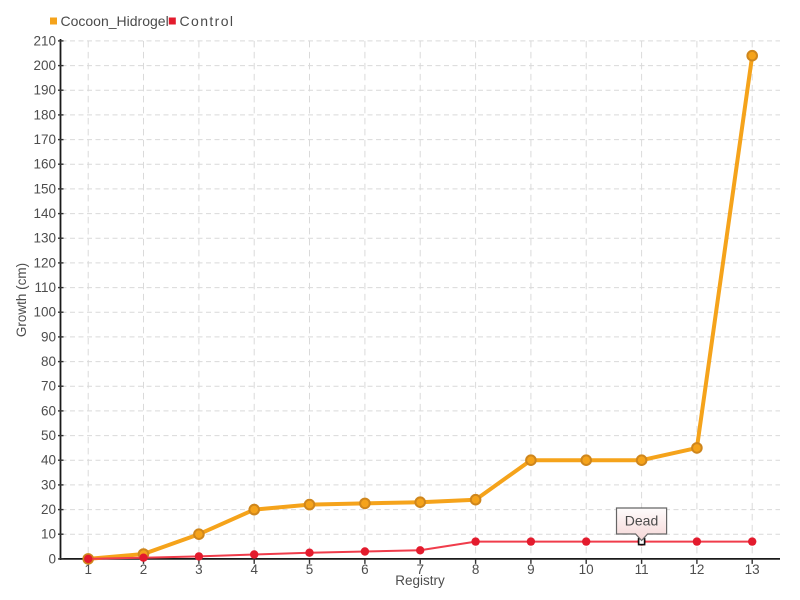 Image resolution: width=800 pixels, height=600 pixels. What do you see at coordinates (44, 114) in the screenshot?
I see `svg-text: 180` at bounding box center [44, 114].